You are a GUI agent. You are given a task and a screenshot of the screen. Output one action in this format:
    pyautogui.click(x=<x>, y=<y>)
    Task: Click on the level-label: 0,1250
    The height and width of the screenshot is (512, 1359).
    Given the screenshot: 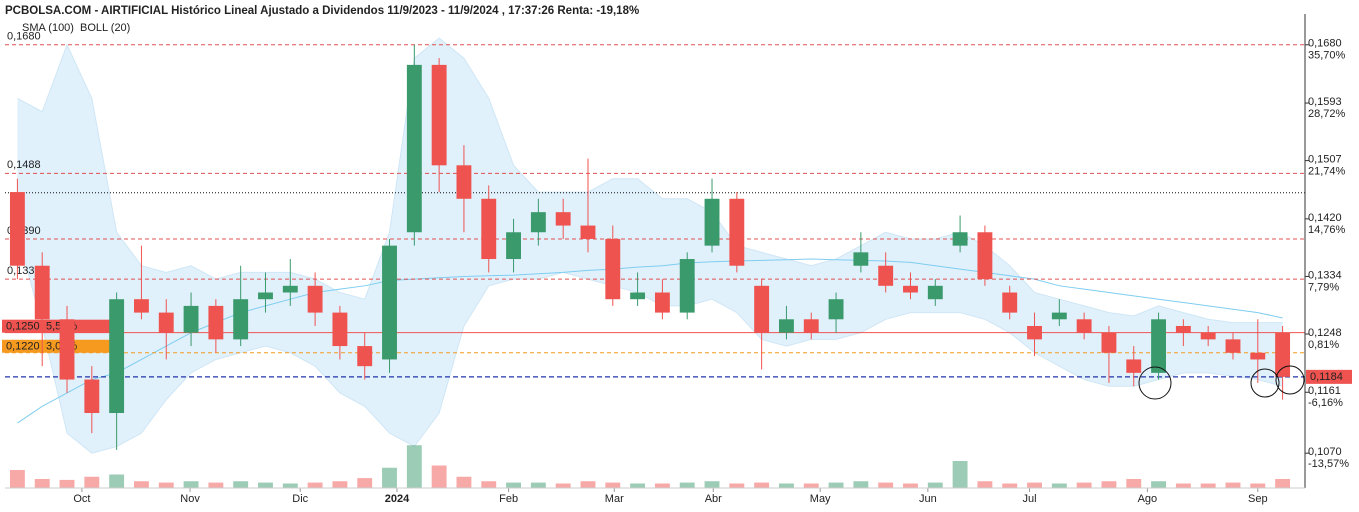 What is the action you would take?
    pyautogui.click(x=23, y=327)
    